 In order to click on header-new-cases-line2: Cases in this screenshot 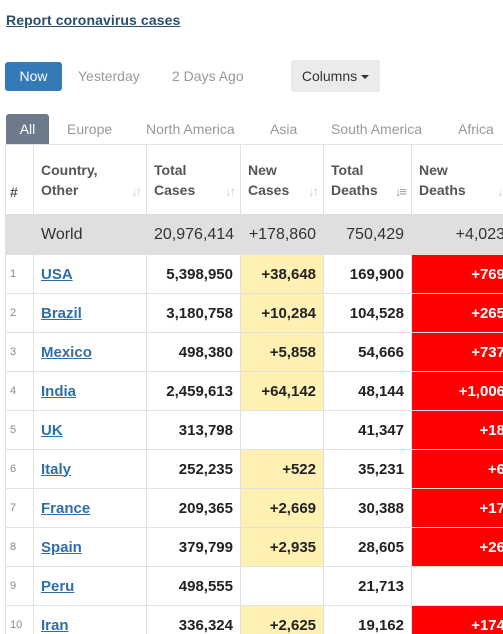, I will do `click(269, 189)`.